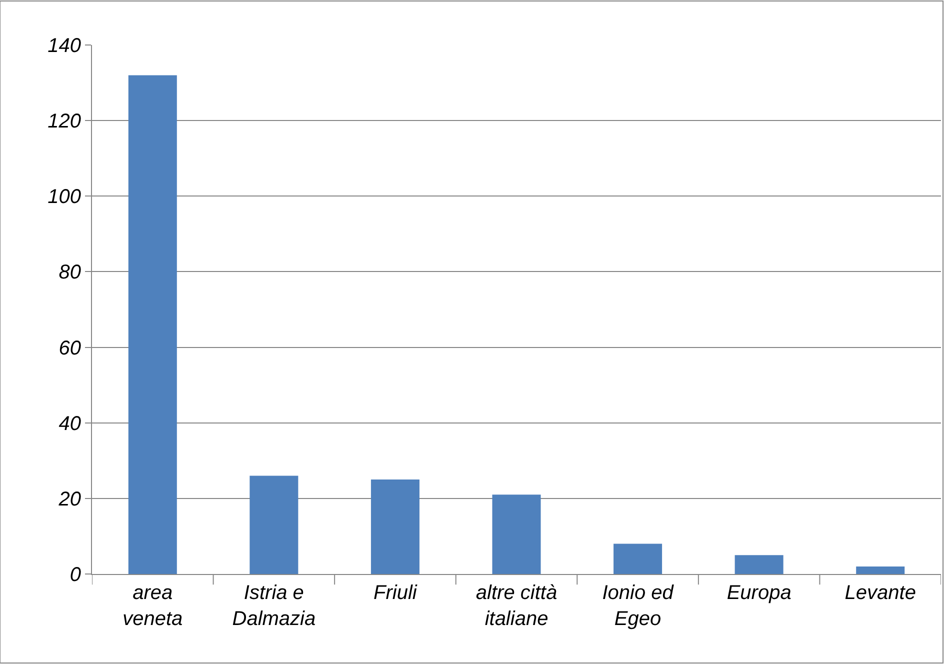  What do you see at coordinates (638, 606) in the screenshot?
I see `x-tick-label: Ionio ed Egeo` at bounding box center [638, 606].